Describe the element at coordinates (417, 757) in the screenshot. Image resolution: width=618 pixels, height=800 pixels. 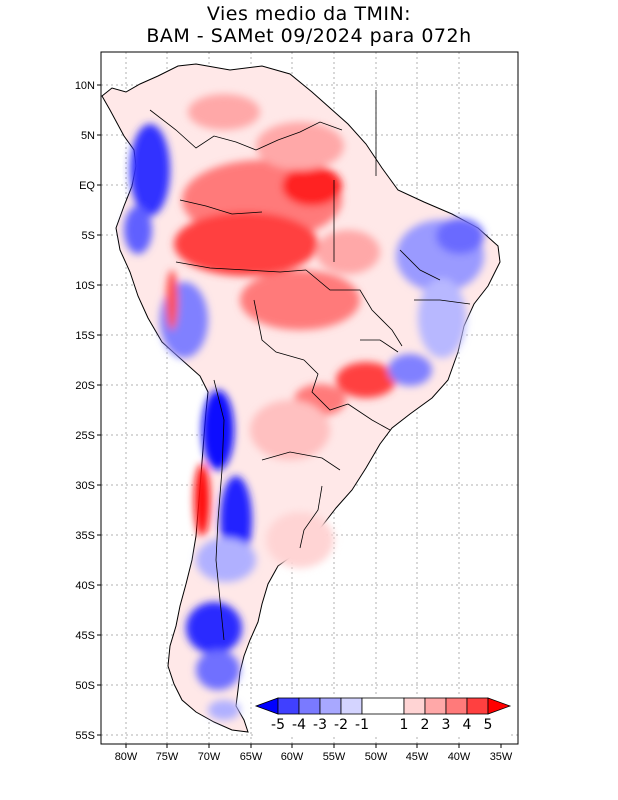
I see `lon-label: 45W` at that location.